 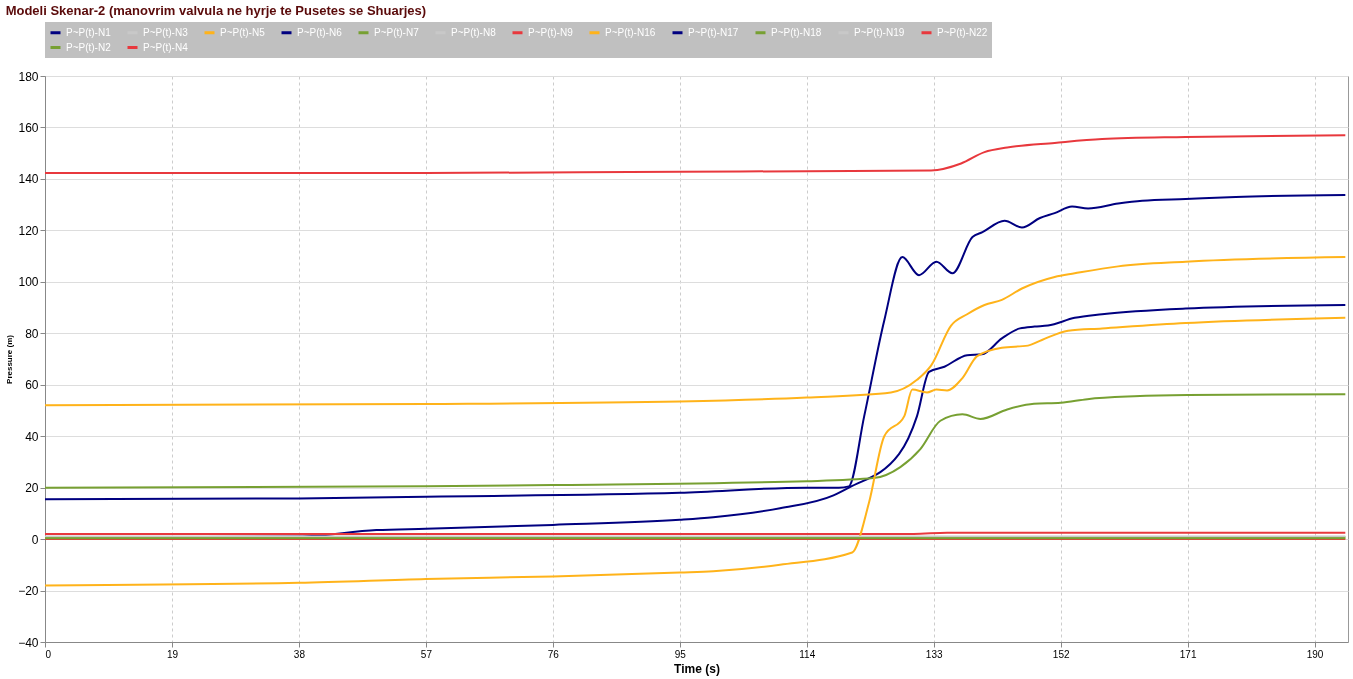 I want to click on y-axis-title: Pressure (m), so click(x=10, y=359).